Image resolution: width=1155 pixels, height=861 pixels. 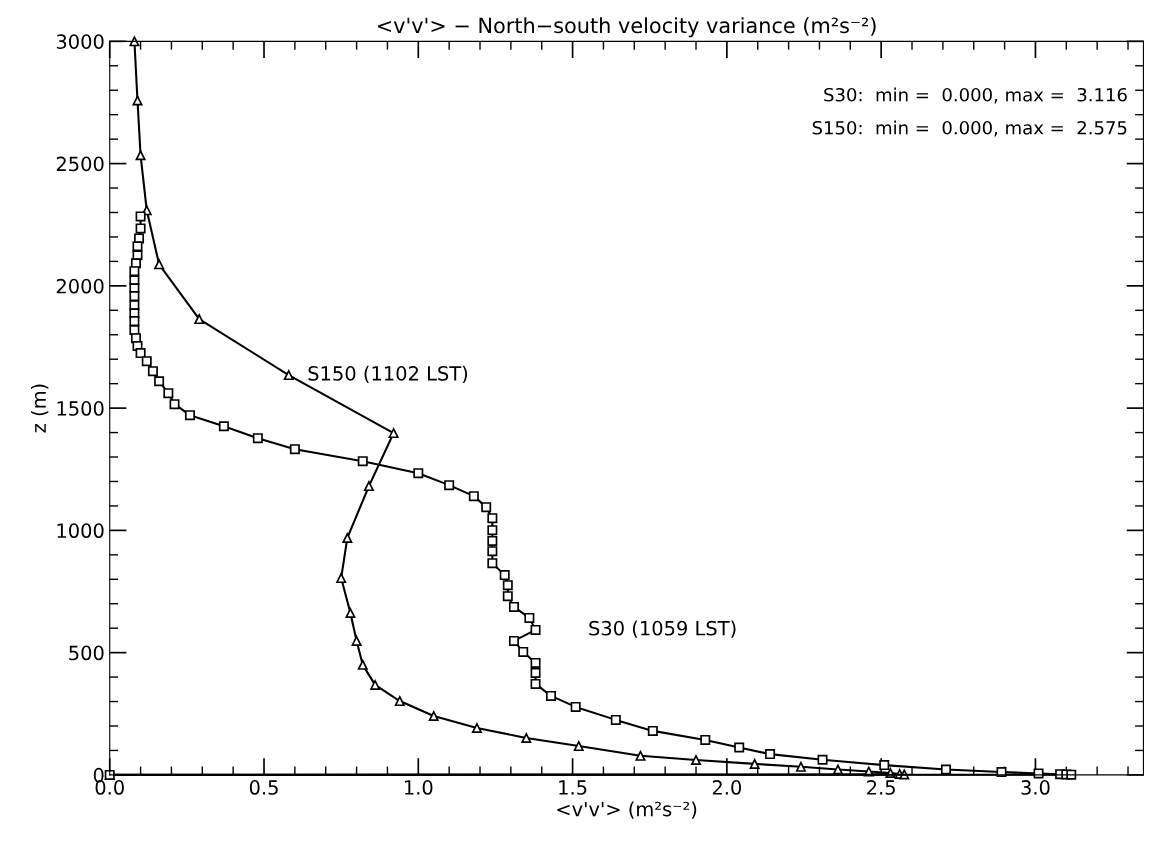 I want to click on y-tick-label: 1500, so click(x=80, y=408).